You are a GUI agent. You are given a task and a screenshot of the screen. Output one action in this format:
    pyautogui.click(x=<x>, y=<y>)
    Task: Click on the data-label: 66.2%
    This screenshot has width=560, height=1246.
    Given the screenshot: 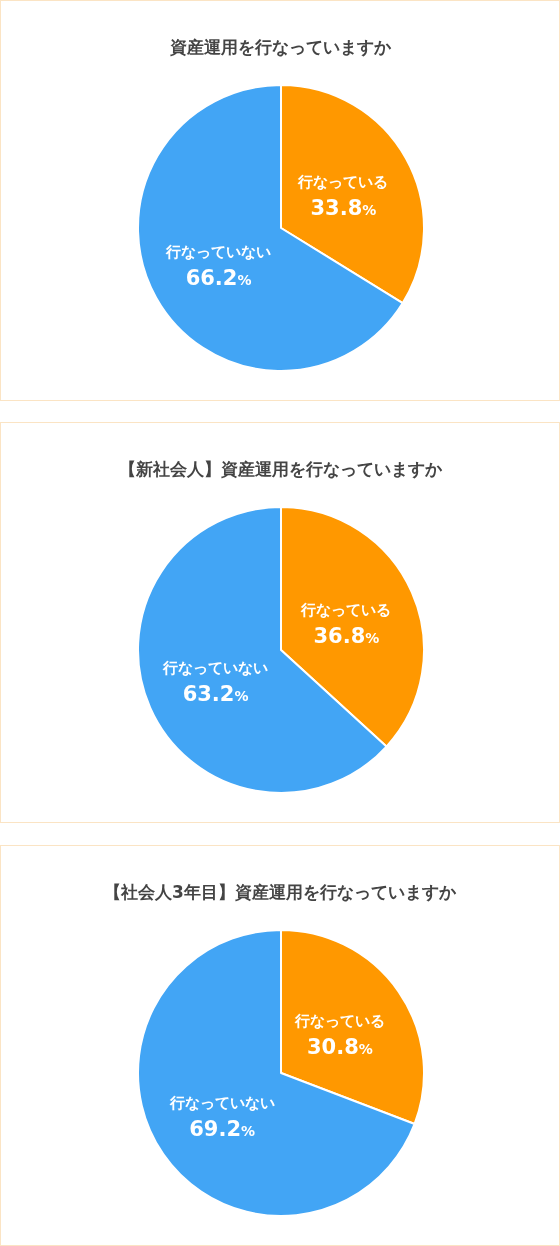 What is the action you would take?
    pyautogui.click(x=218, y=277)
    